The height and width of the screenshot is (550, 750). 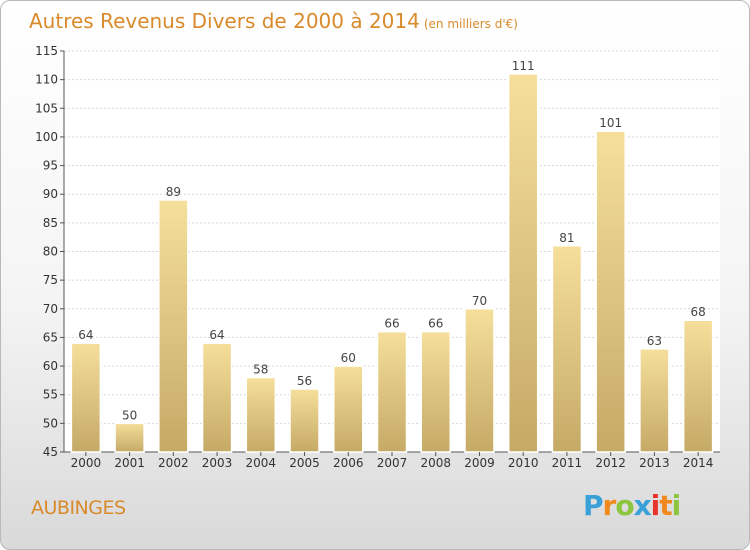 I want to click on y-tick-label: 115, so click(x=46, y=51).